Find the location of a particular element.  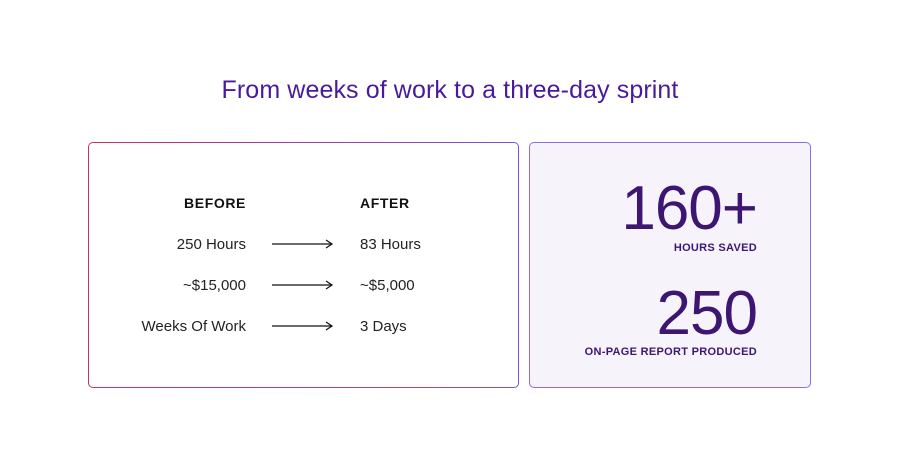

hours-saved-stat: 160+ is located at coordinates (689, 208).